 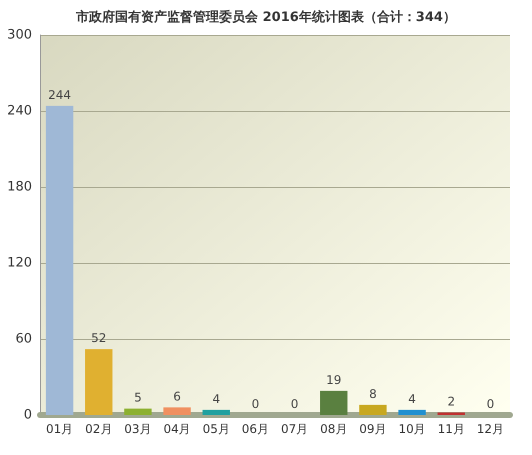 I want to click on y-tick-label: 0, so click(x=28, y=415).